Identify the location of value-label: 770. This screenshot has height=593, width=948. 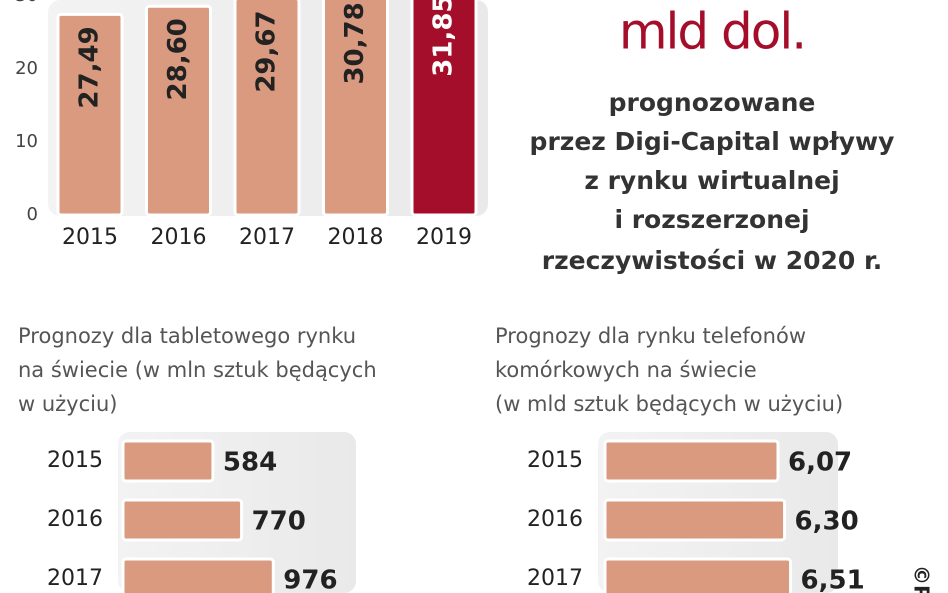
(279, 522).